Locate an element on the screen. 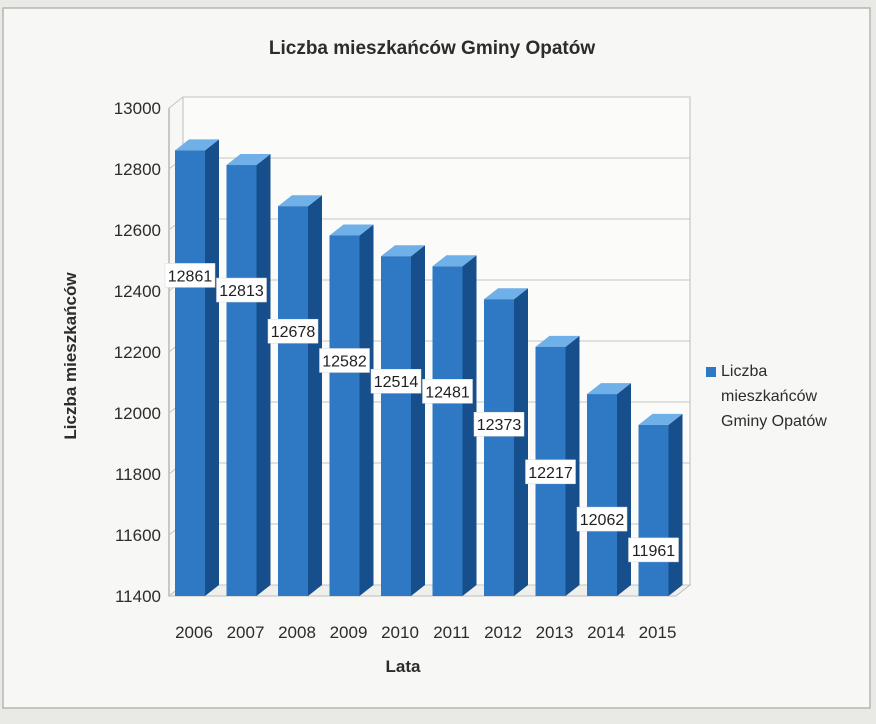  data-label: 12582 is located at coordinates (344, 360).